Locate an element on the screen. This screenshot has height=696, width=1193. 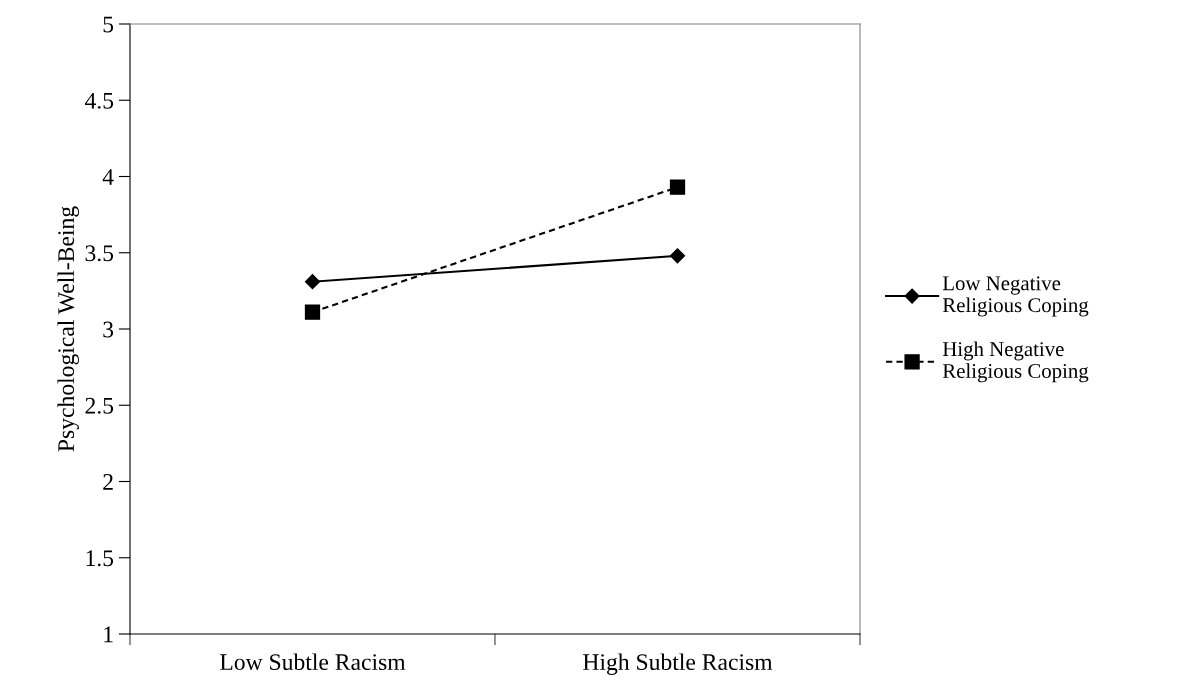
y-tick-label: 4.5 is located at coordinates (99, 100).